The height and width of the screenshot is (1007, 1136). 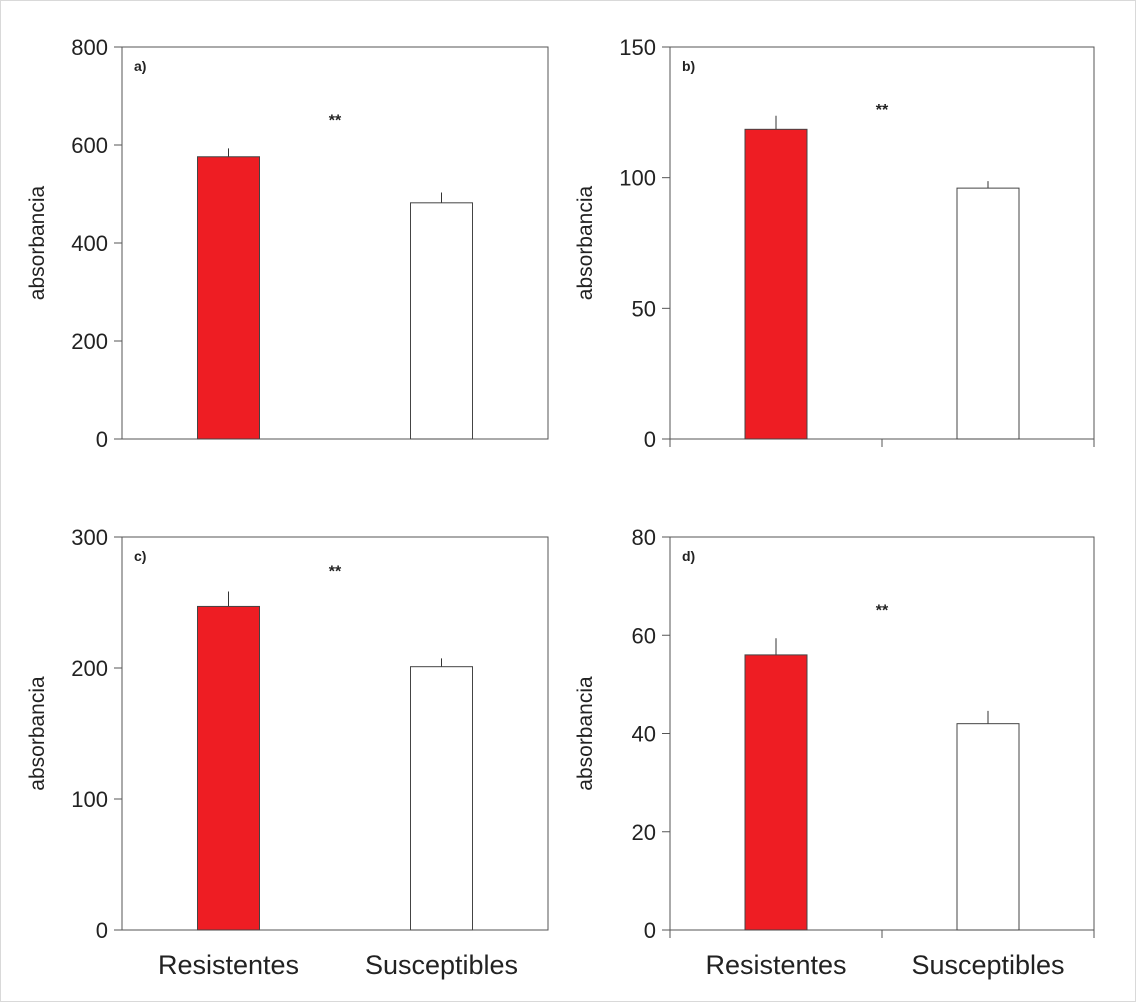 I want to click on y-tick-label: 50, so click(x=644, y=308).